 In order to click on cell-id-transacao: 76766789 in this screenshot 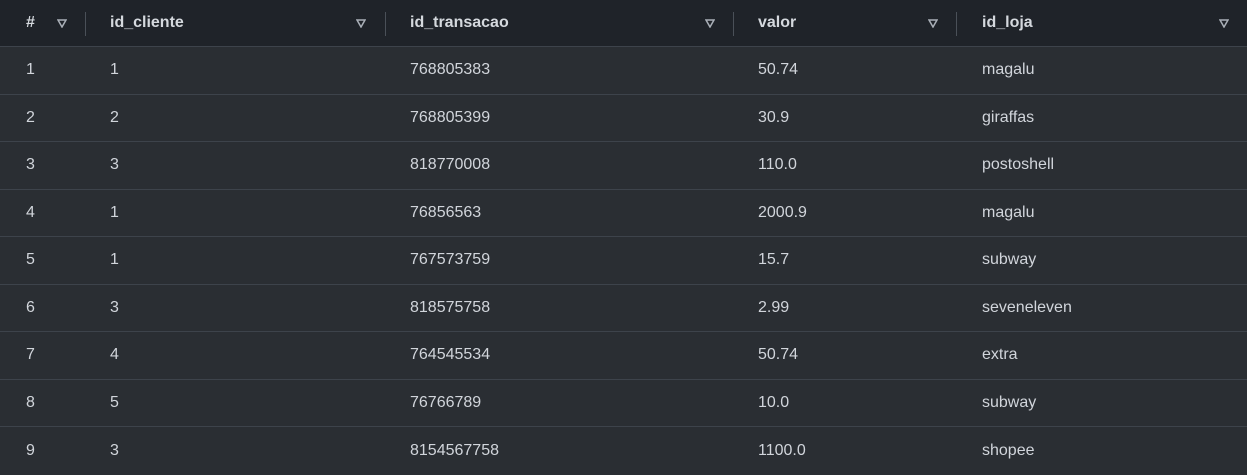, I will do `click(446, 402)`.